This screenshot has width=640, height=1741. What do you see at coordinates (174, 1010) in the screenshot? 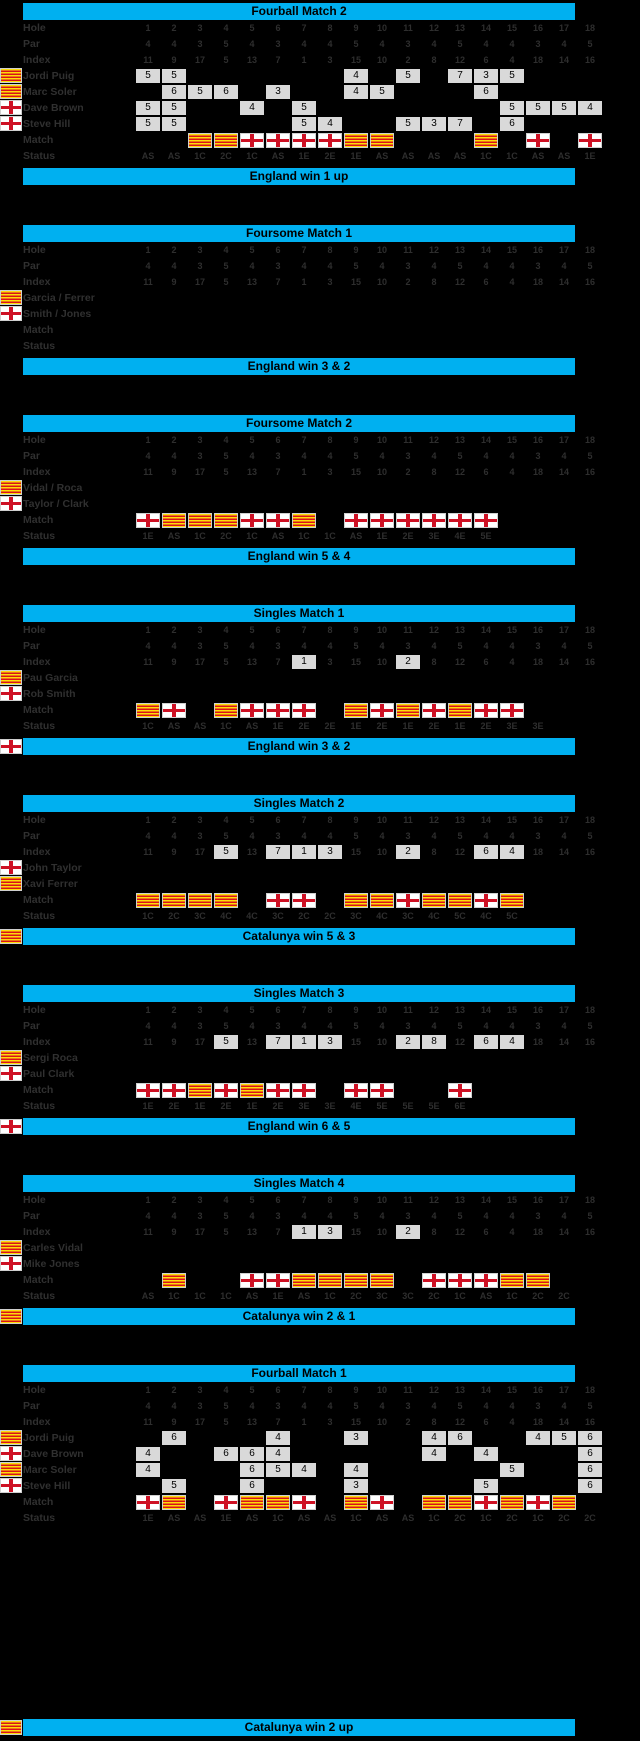
I see `grid-cell: 2` at bounding box center [174, 1010].